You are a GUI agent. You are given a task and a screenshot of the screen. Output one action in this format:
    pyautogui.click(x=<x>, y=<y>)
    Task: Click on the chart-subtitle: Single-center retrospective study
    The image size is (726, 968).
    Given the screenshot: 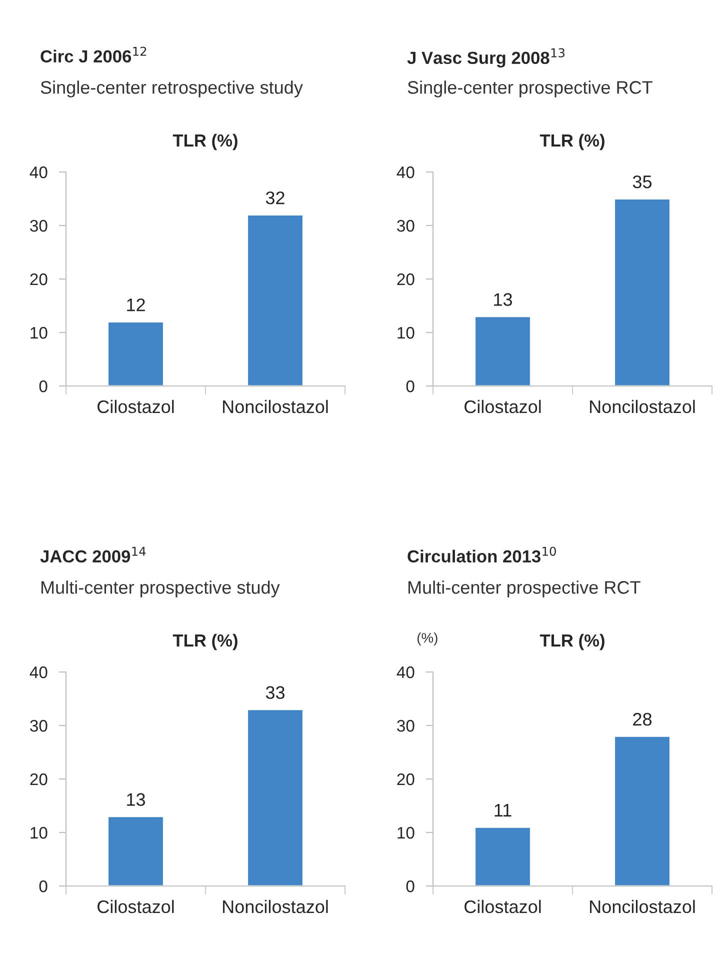 What is the action you would take?
    pyautogui.click(x=171, y=89)
    